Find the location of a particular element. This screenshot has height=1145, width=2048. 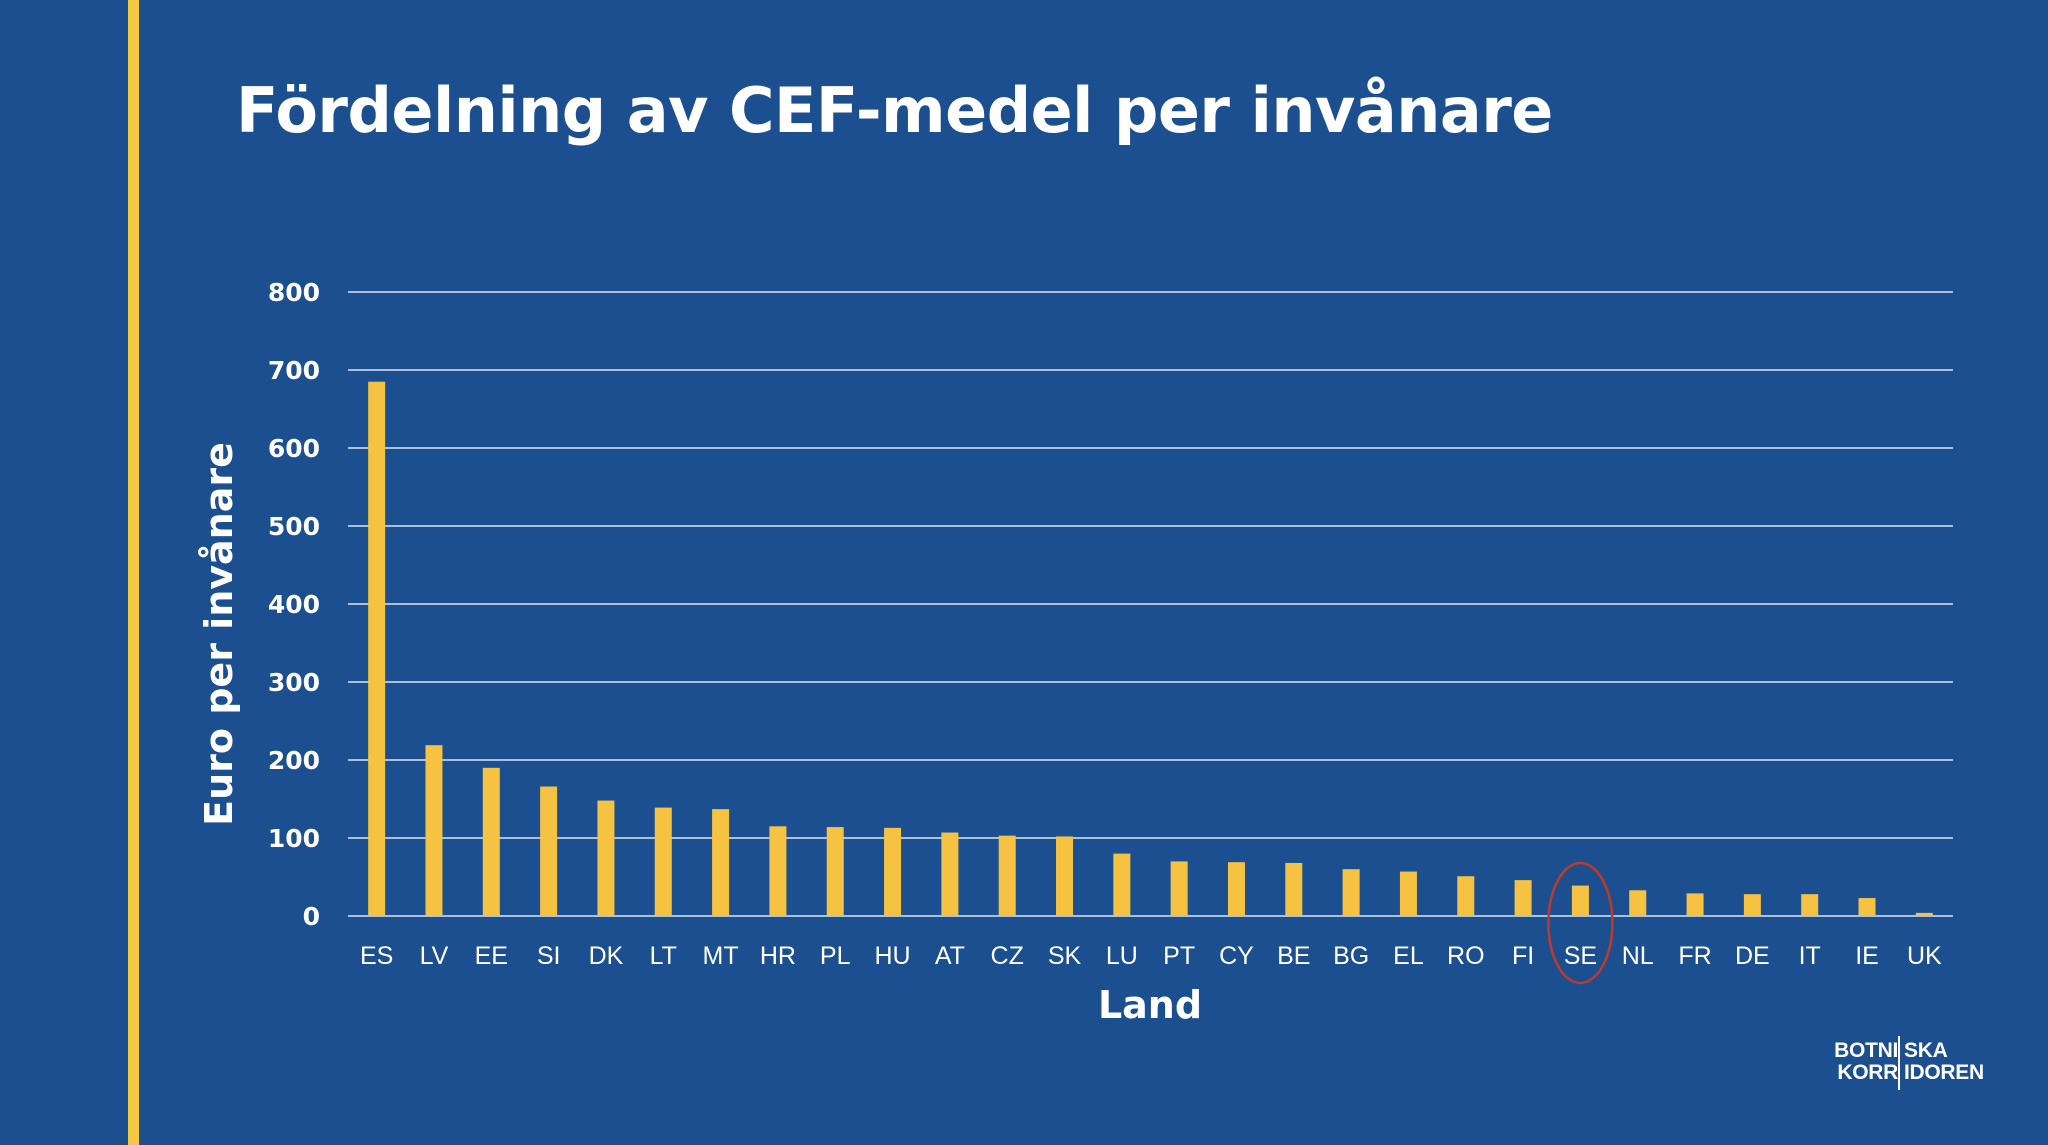

x-tick-label-pl: PL is located at coordinates (835, 956).